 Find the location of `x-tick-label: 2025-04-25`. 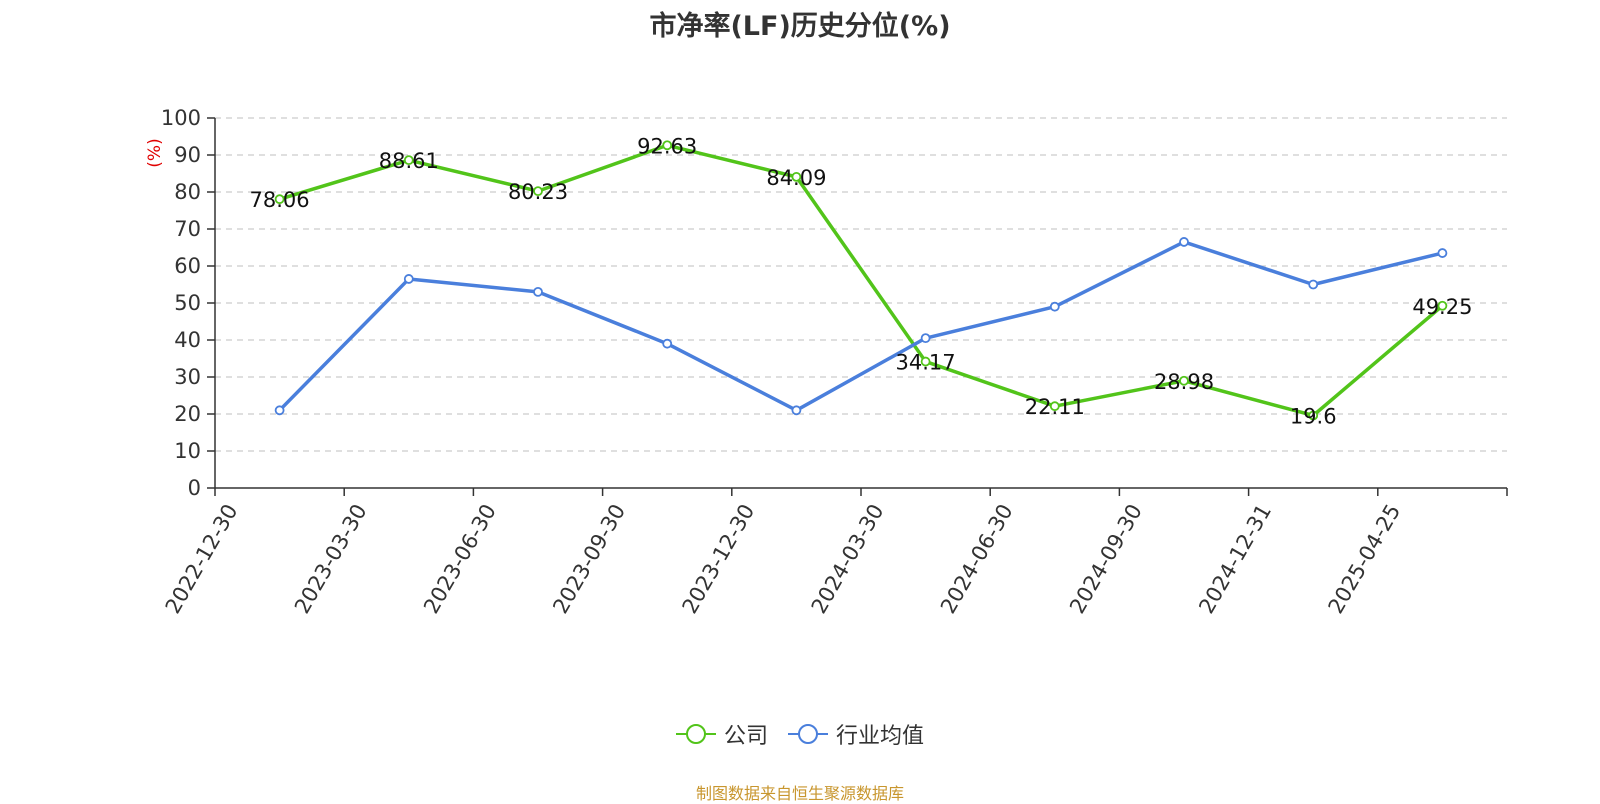

x-tick-label: 2025-04-25 is located at coordinates (1364, 559).